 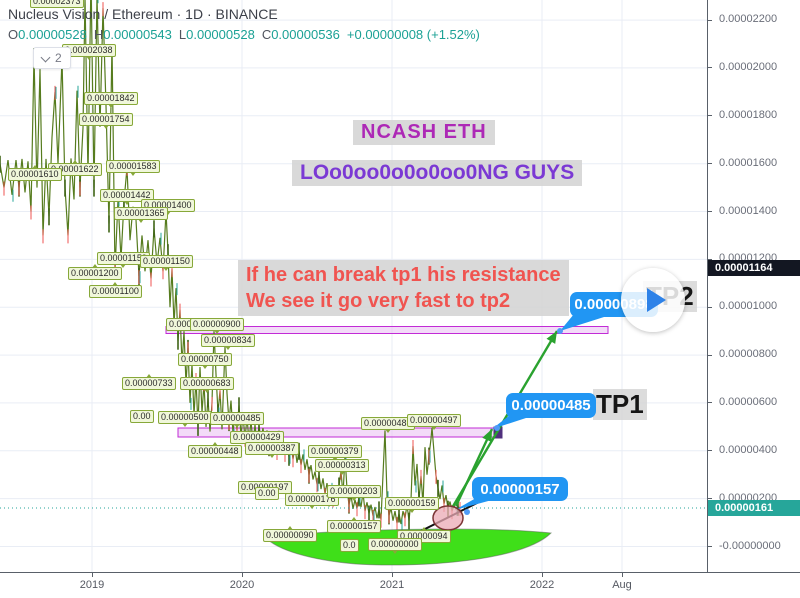 I want to click on price-tick: 0.00001800, so click(x=748, y=114).